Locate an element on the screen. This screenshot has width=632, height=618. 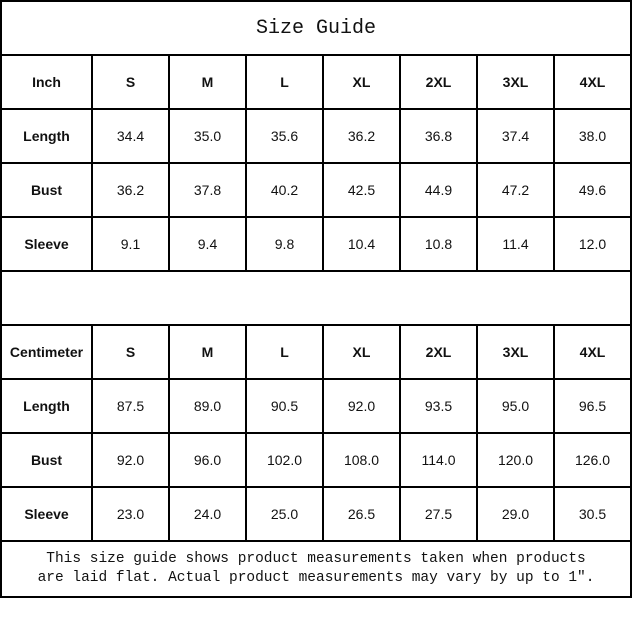
measurement-cell: 47.2 is located at coordinates (515, 190).